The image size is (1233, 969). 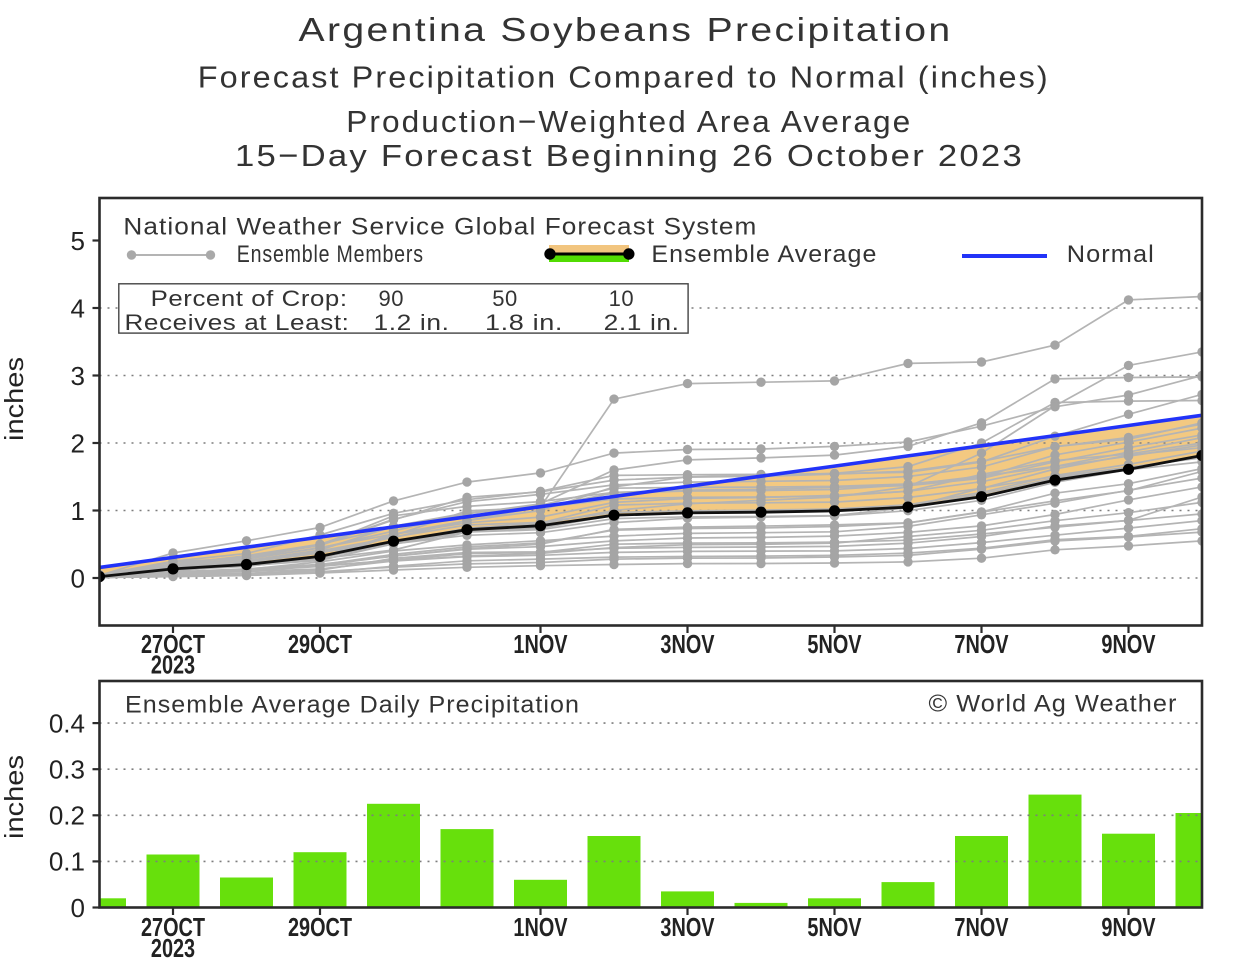 What do you see at coordinates (78, 308) in the screenshot?
I see `svg-text: 4` at bounding box center [78, 308].